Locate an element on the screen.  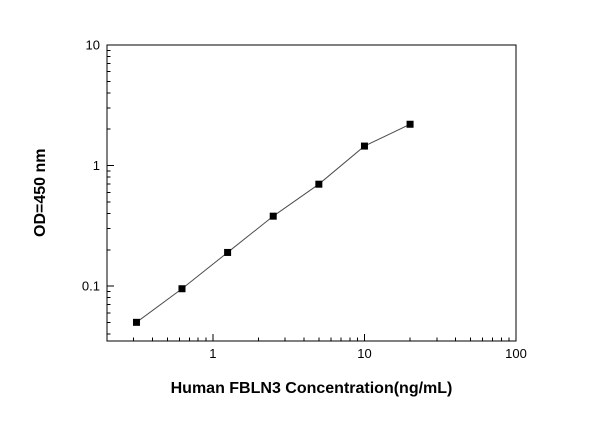
y-axis: 0.1 1 10 is located at coordinates (98, 186).